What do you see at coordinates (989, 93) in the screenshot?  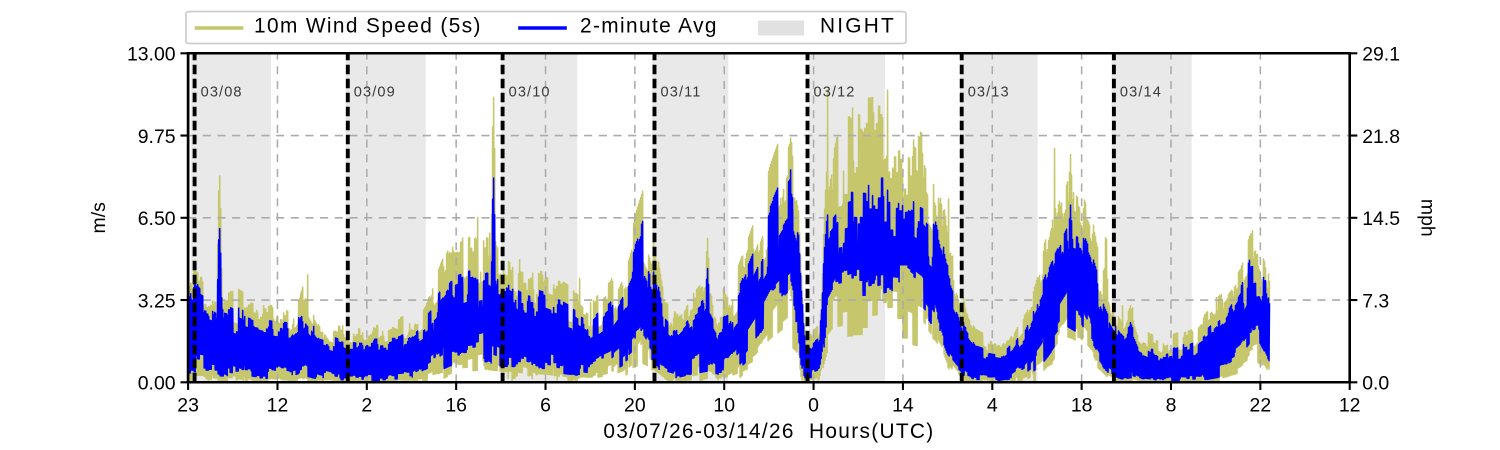 I see `svg-text: 03/13` at bounding box center [989, 93].